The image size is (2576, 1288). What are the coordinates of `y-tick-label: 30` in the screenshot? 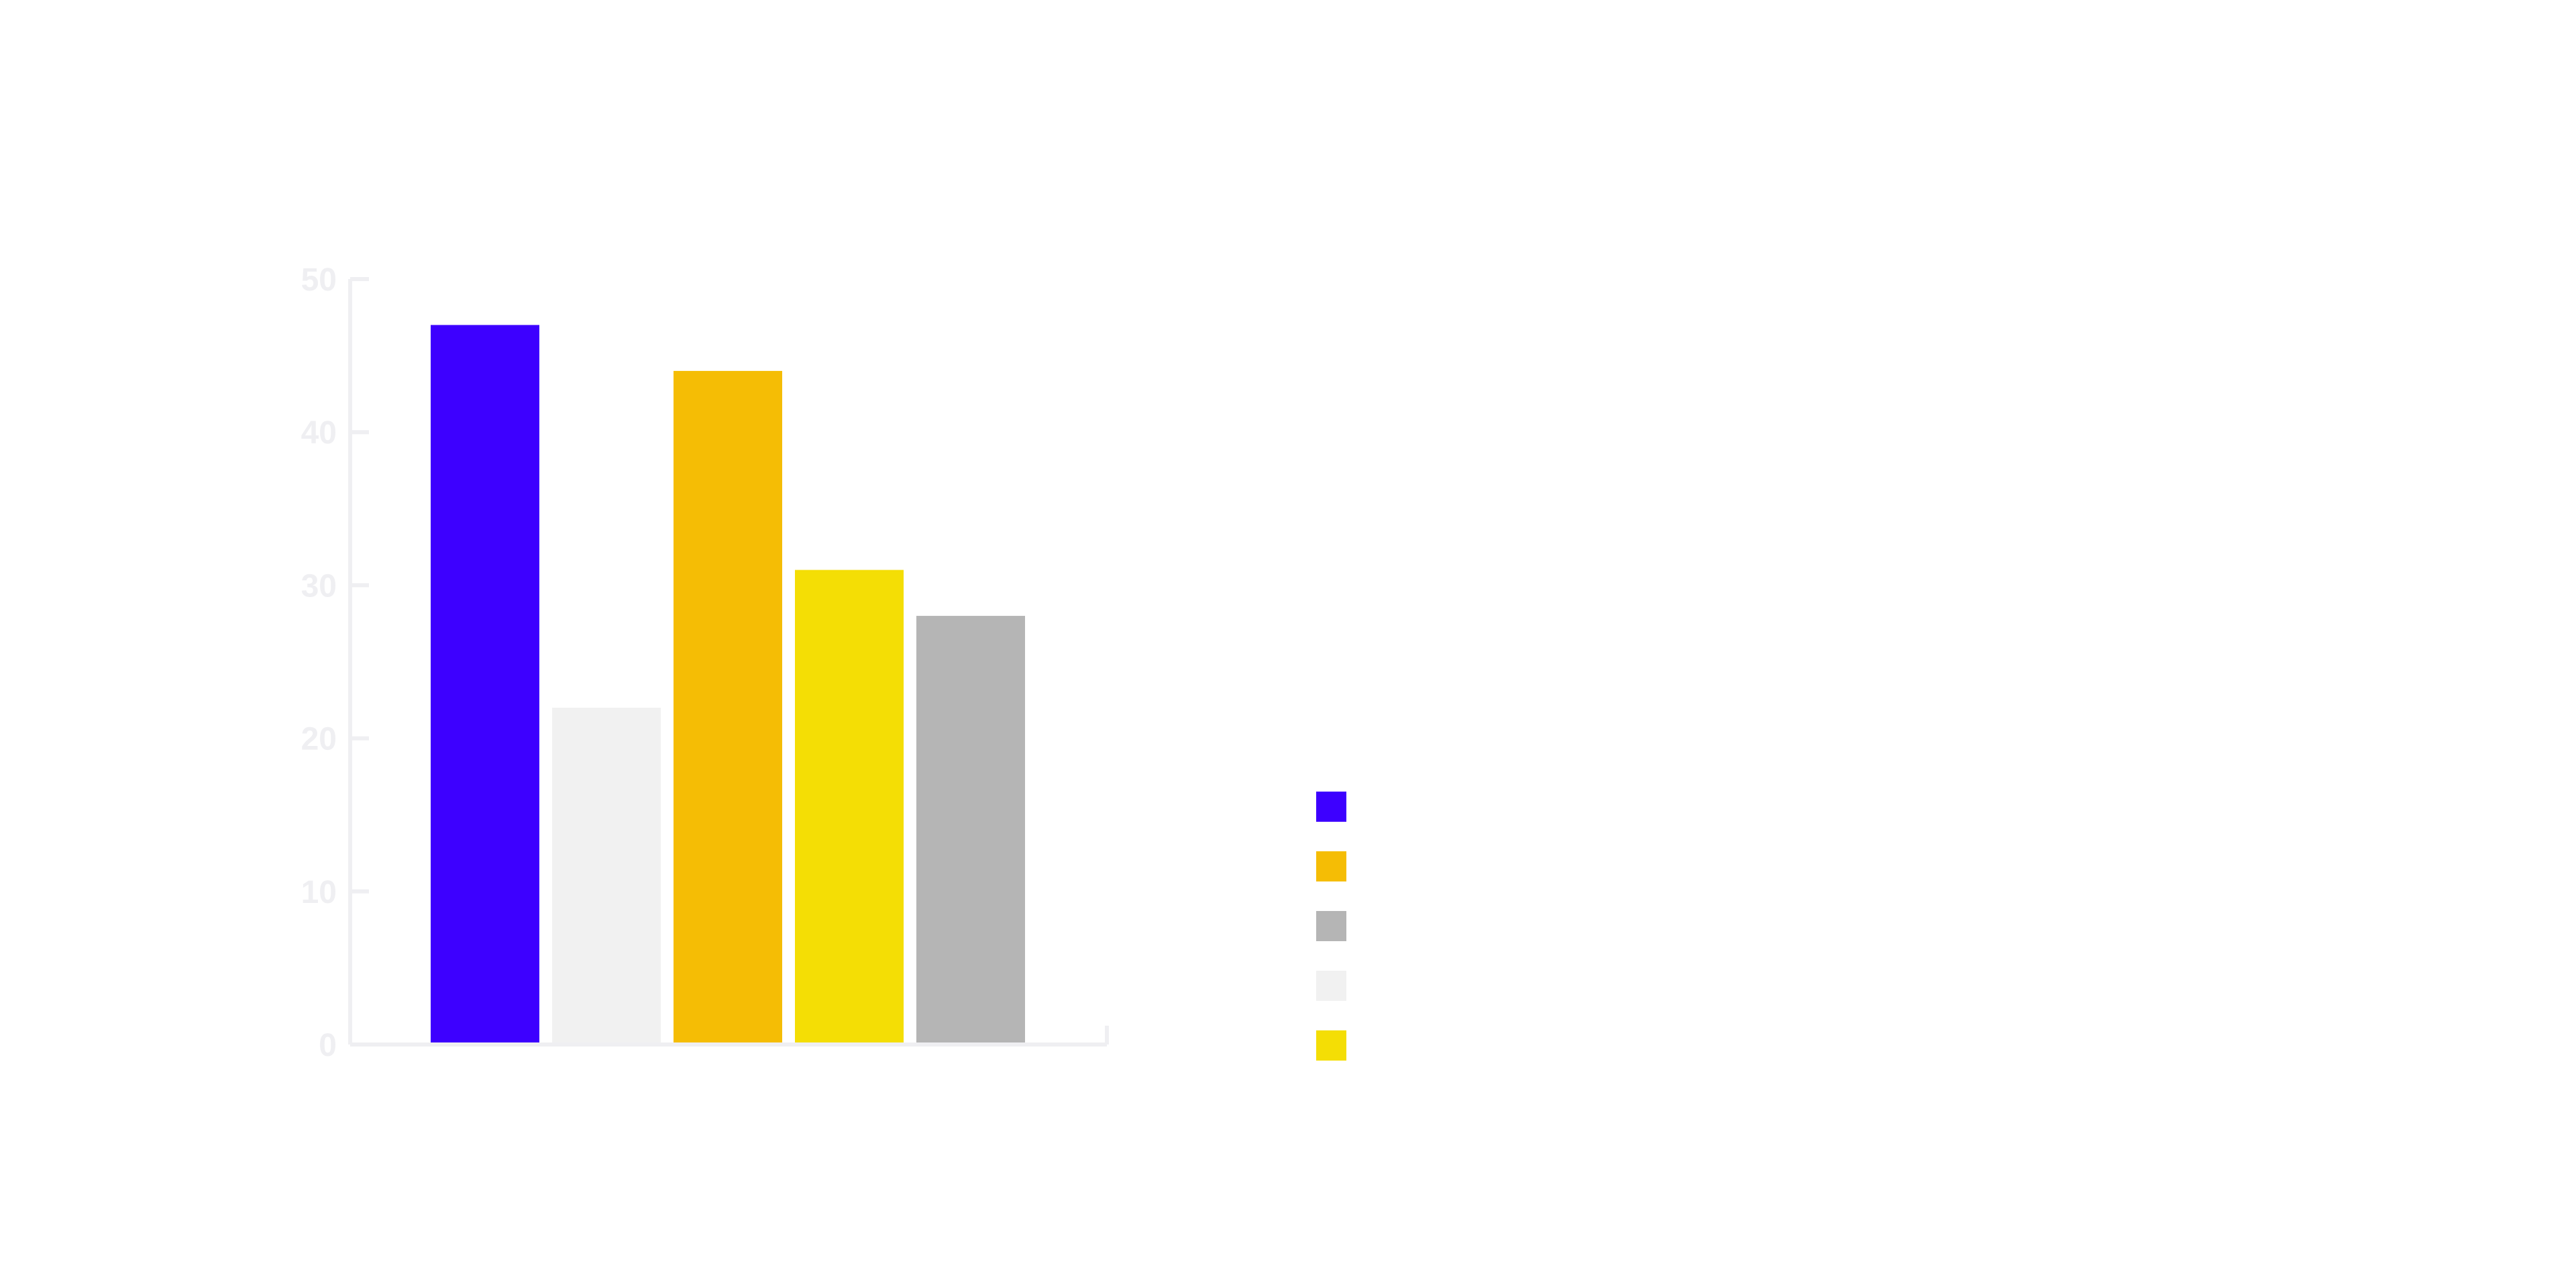 It's located at (319, 586).